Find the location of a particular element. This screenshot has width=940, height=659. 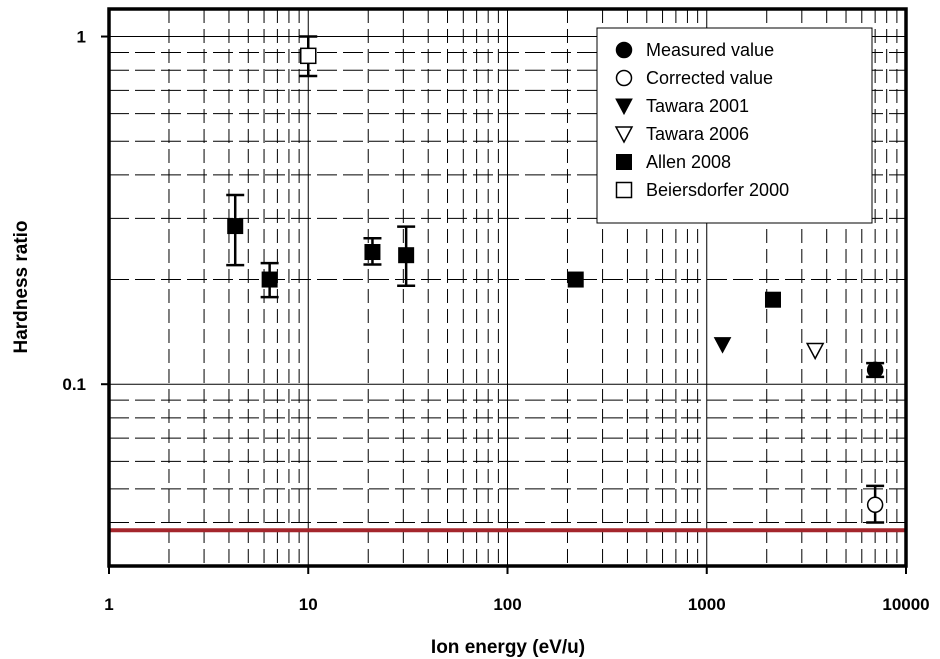

y-axis-title: Hardness ratio is located at coordinates (21, 286).